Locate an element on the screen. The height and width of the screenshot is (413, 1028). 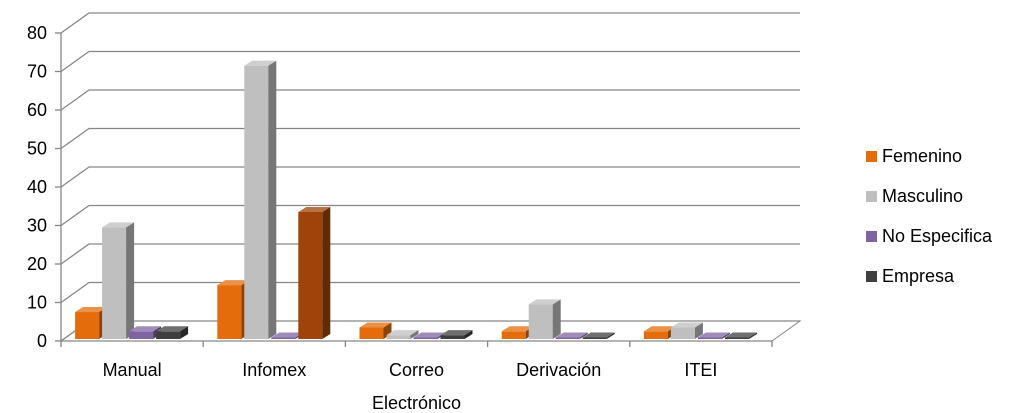
x-tick-label: Manual is located at coordinates (132, 370).